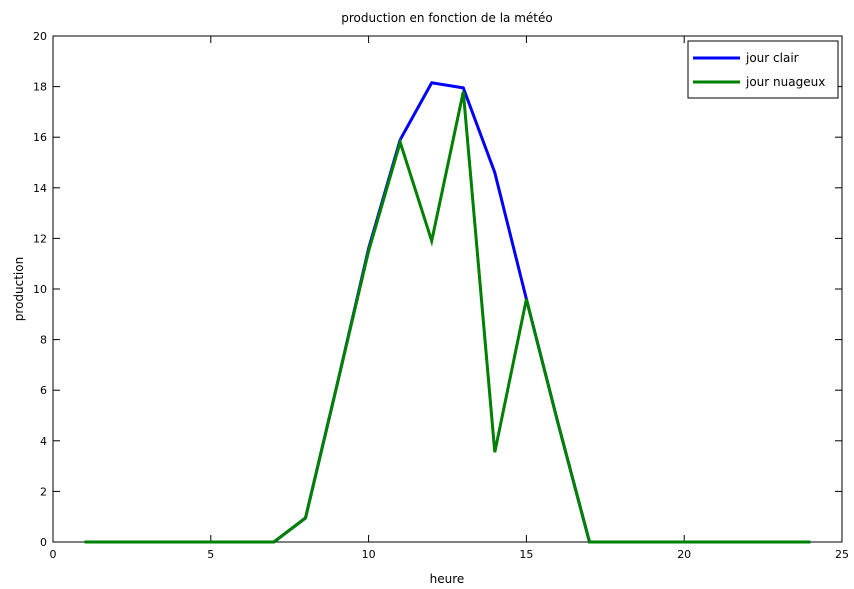 Image resolution: width=854 pixels, height=589 pixels. Describe the element at coordinates (40, 289) in the screenshot. I see `y-tick-label: 10` at that location.